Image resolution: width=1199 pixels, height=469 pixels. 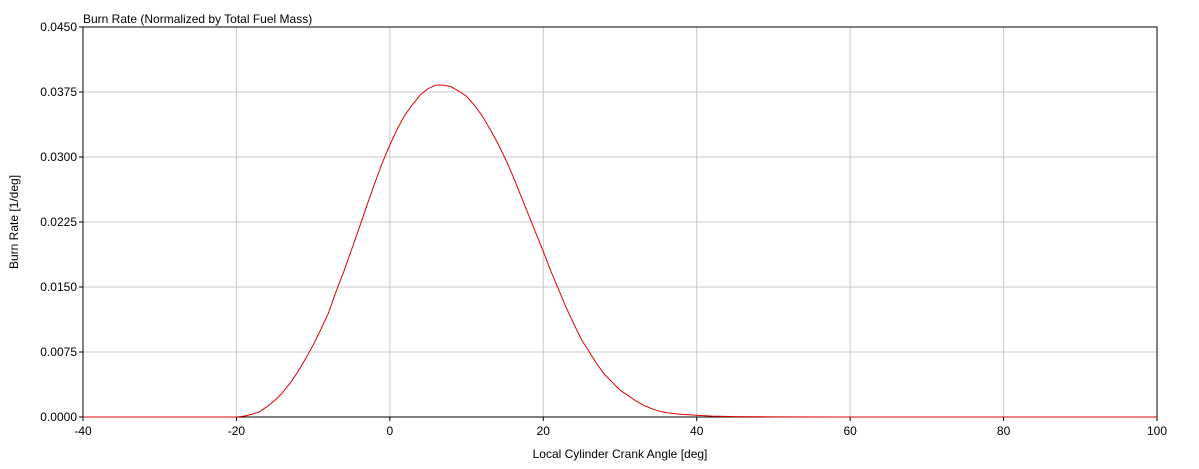 I want to click on y-tick-label: 0.0150, so click(x=58, y=287).